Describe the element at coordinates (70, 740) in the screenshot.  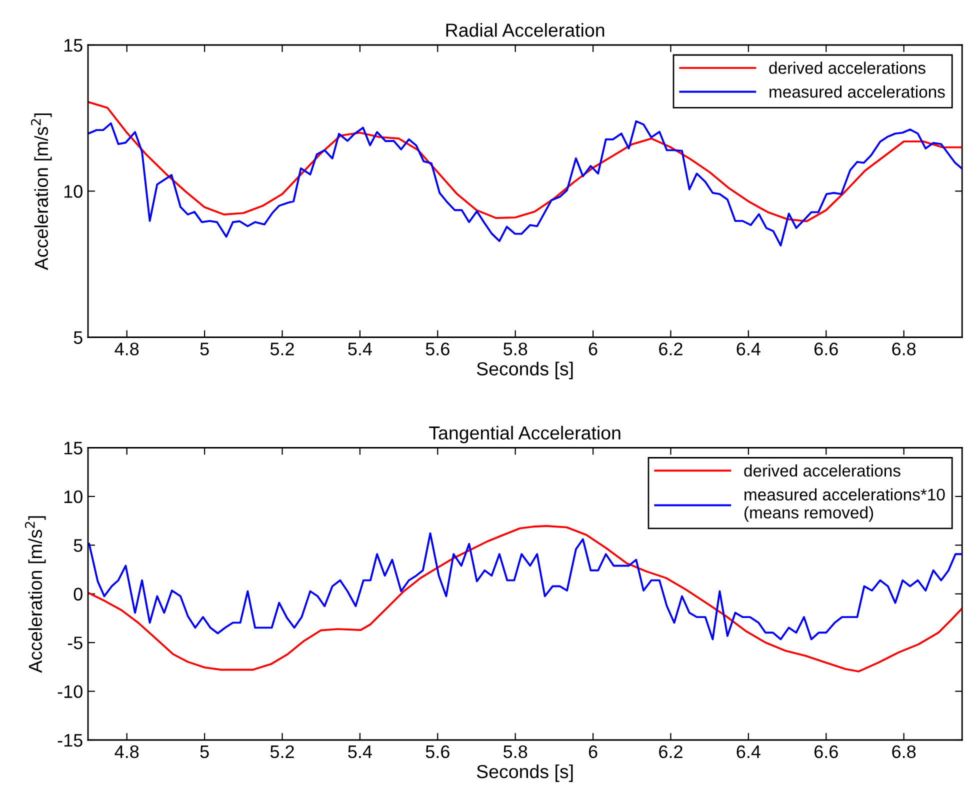
I see `y-tick-label: -15` at that location.